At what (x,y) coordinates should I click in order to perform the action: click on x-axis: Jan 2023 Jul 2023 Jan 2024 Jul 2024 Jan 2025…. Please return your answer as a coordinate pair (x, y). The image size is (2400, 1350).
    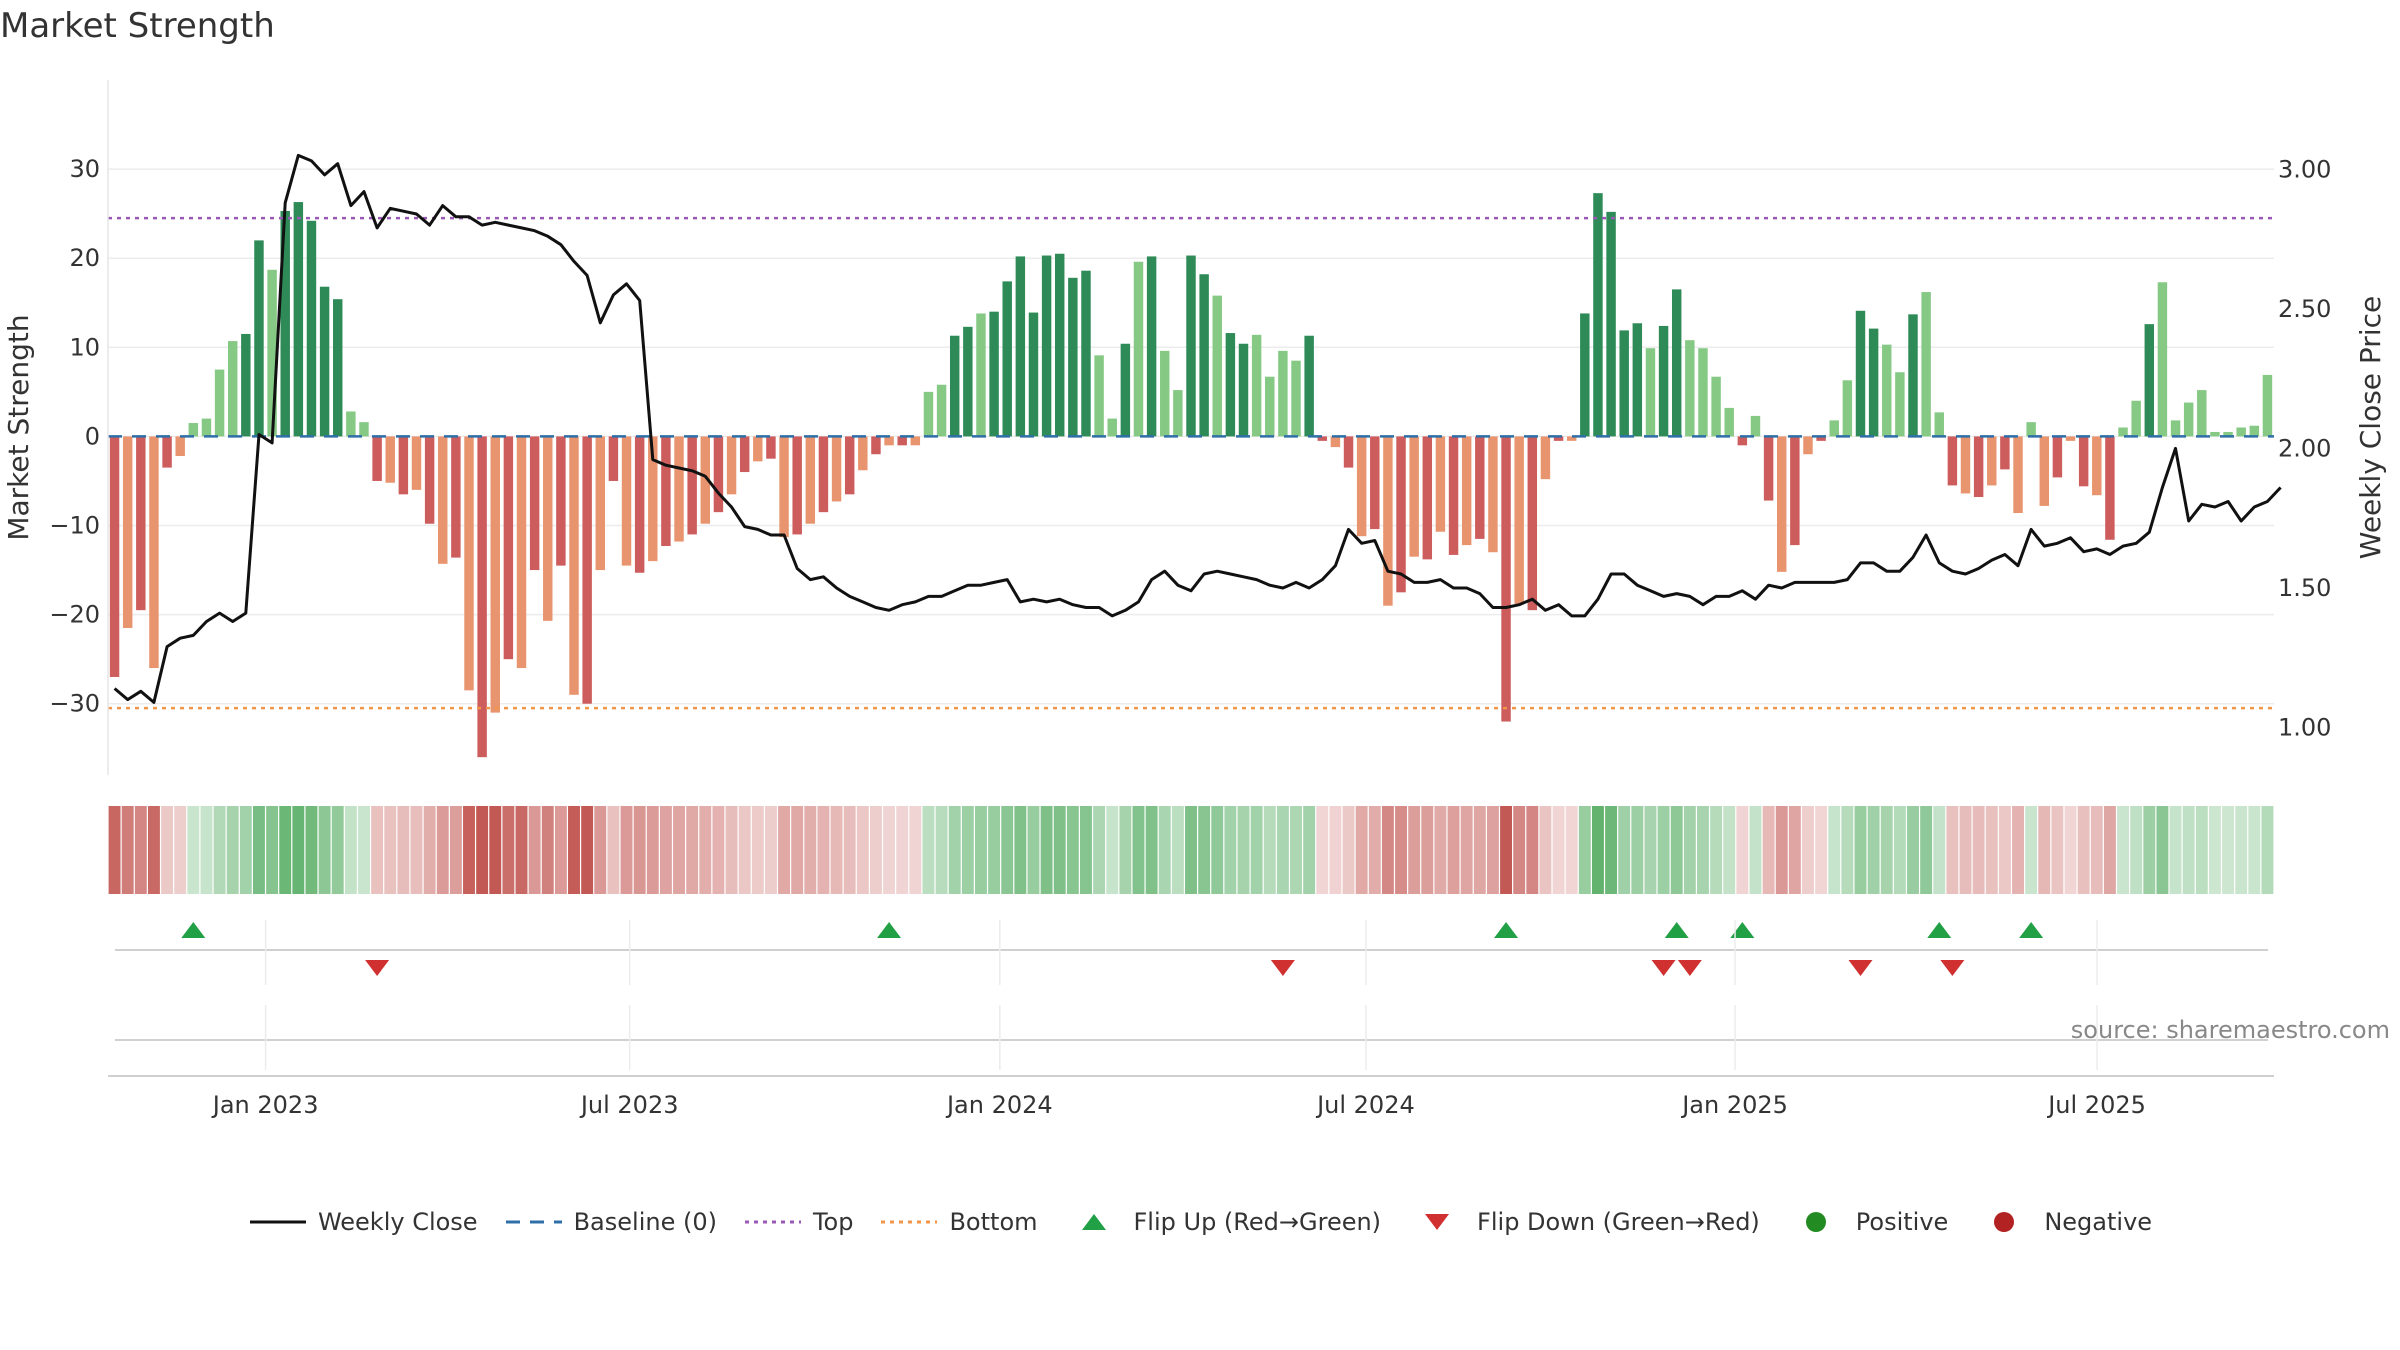
    Looking at the image, I should click on (1191, 1019).